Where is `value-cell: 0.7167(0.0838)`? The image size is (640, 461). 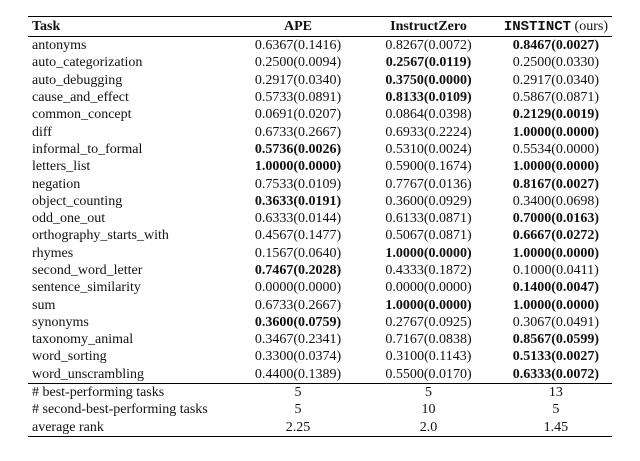
value-cell: 0.7167(0.0838) is located at coordinates (428, 339).